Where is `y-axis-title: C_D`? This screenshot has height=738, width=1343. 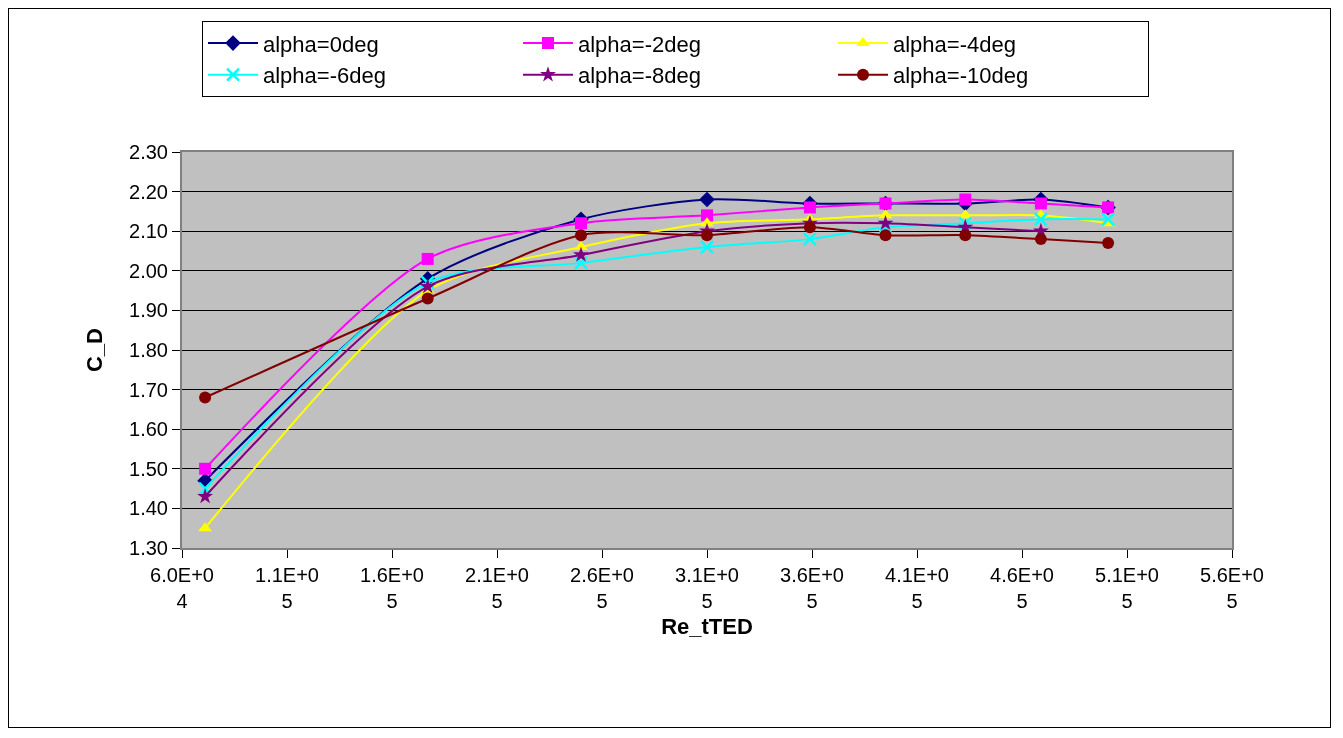 y-axis-title: C_D is located at coordinates (95, 350).